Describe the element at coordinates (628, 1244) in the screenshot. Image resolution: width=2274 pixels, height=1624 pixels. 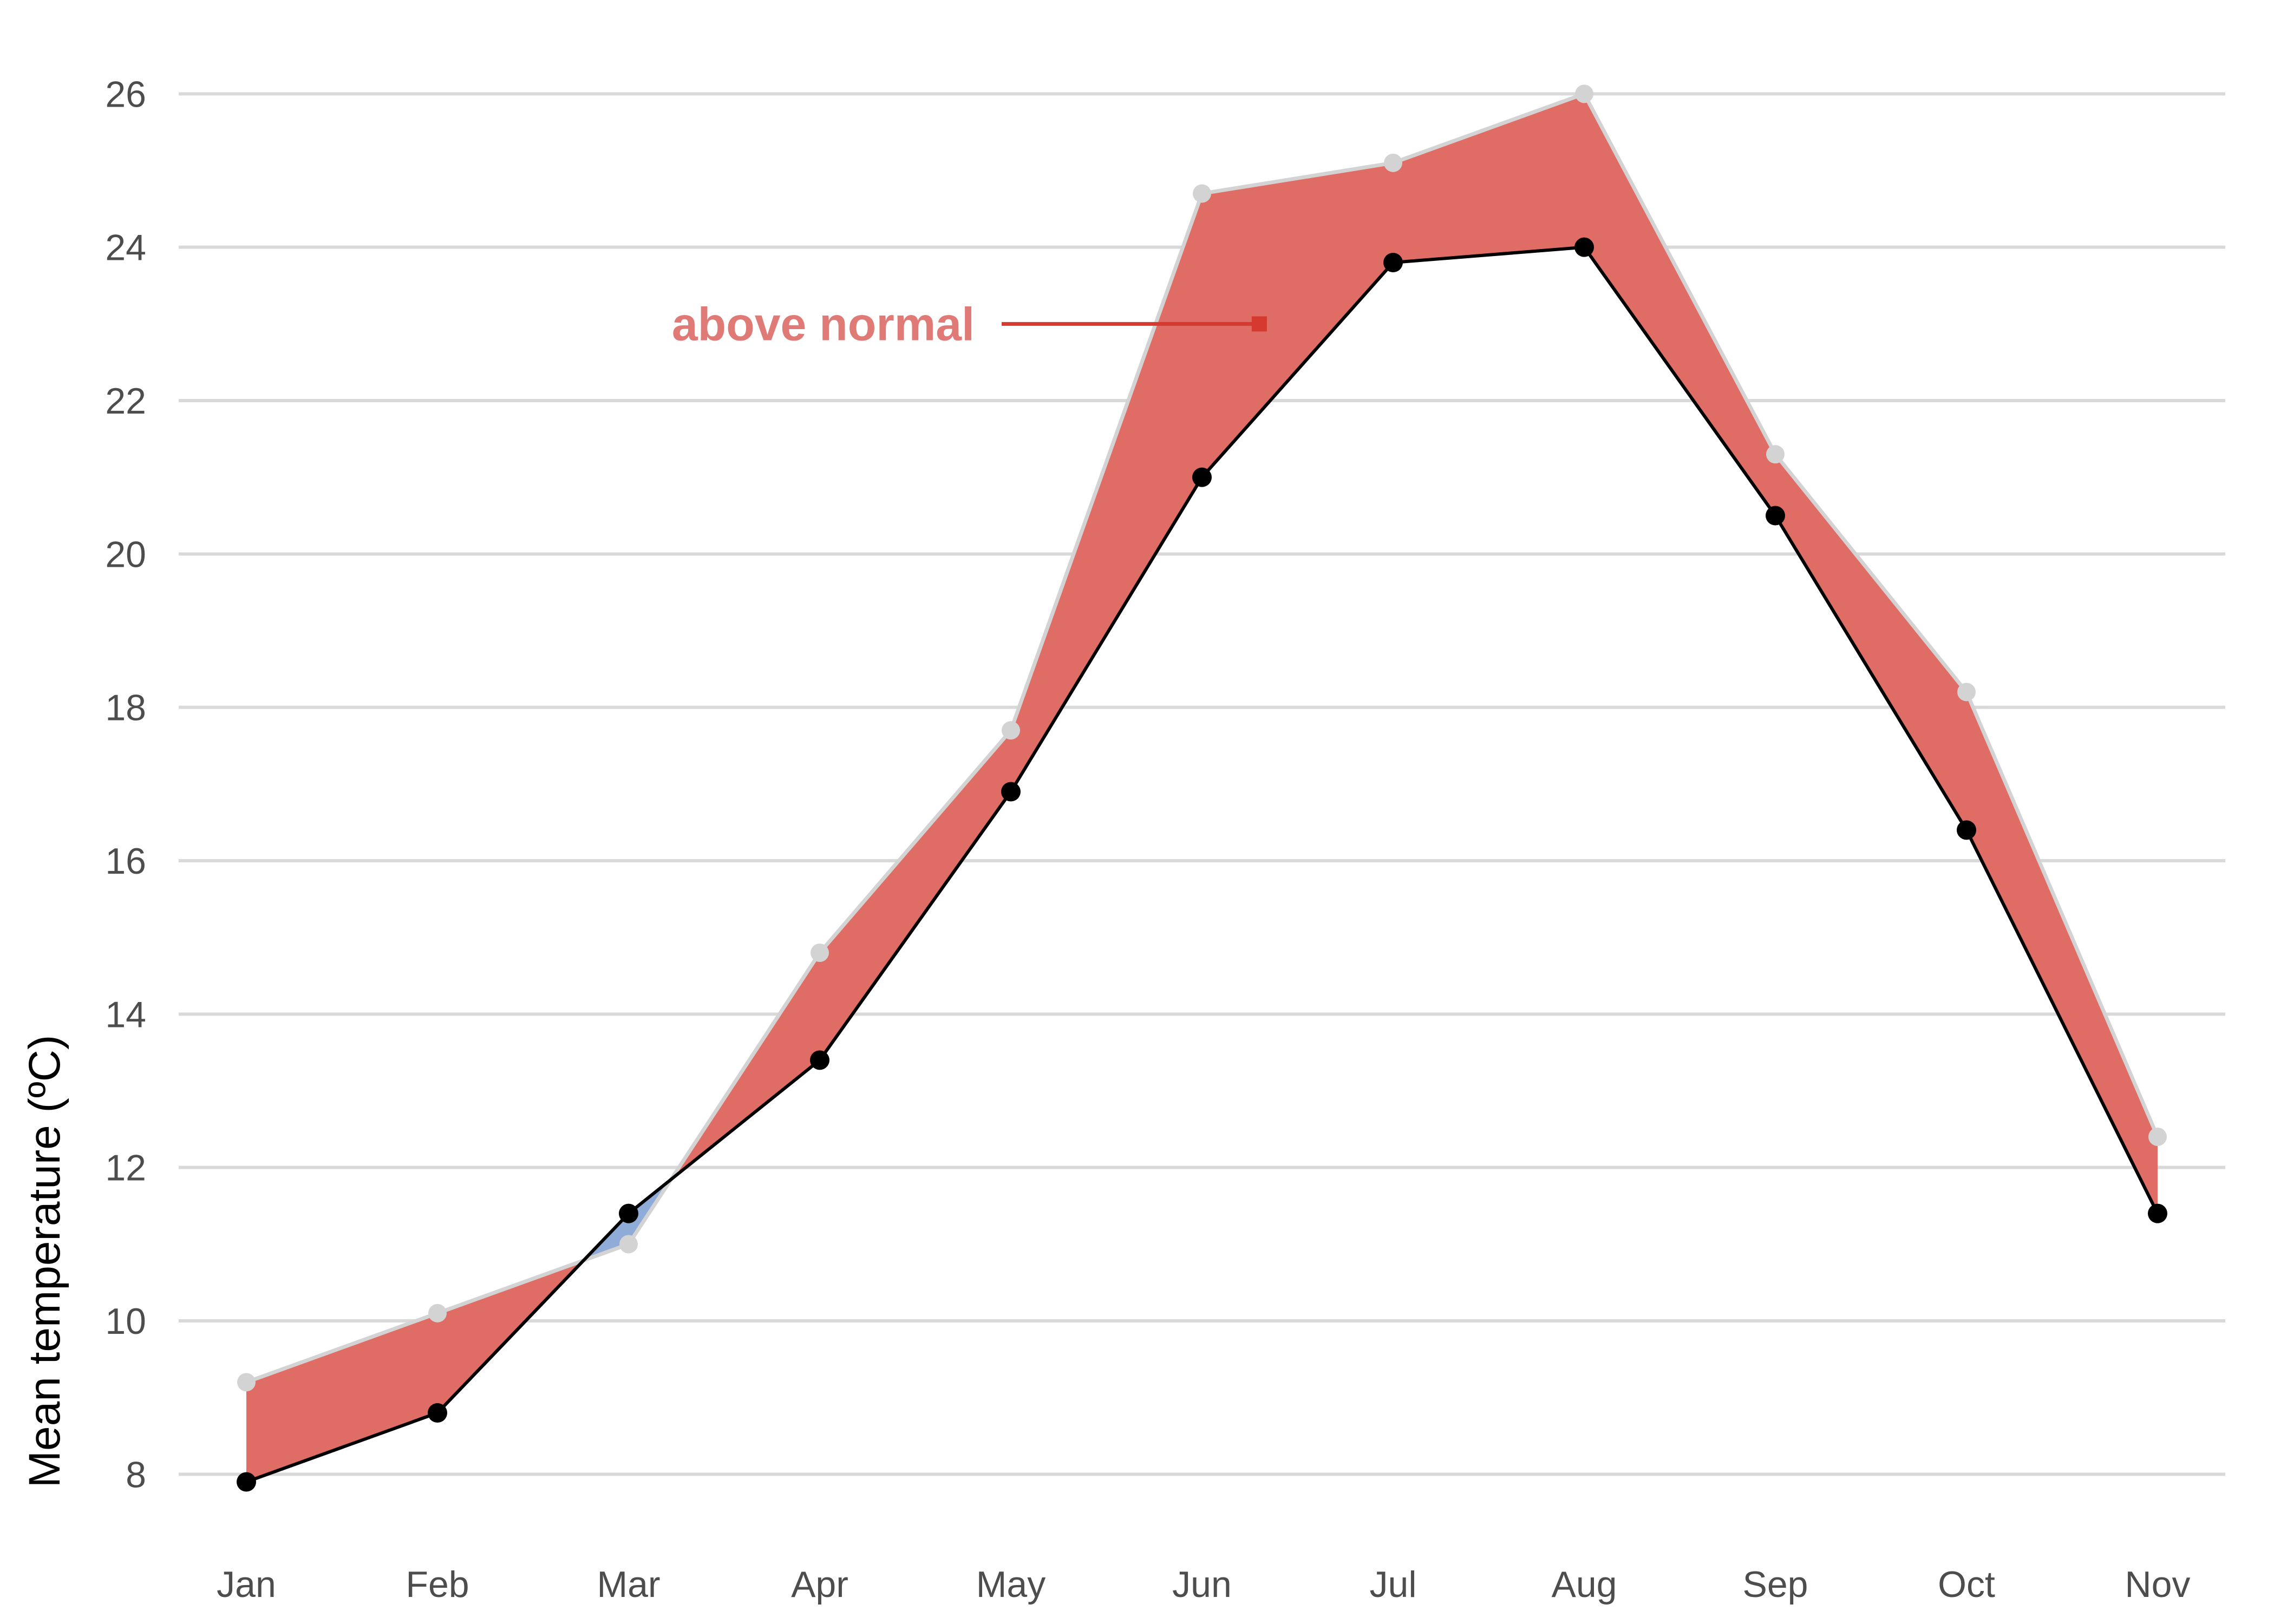
I see `upper-point-mar` at that location.